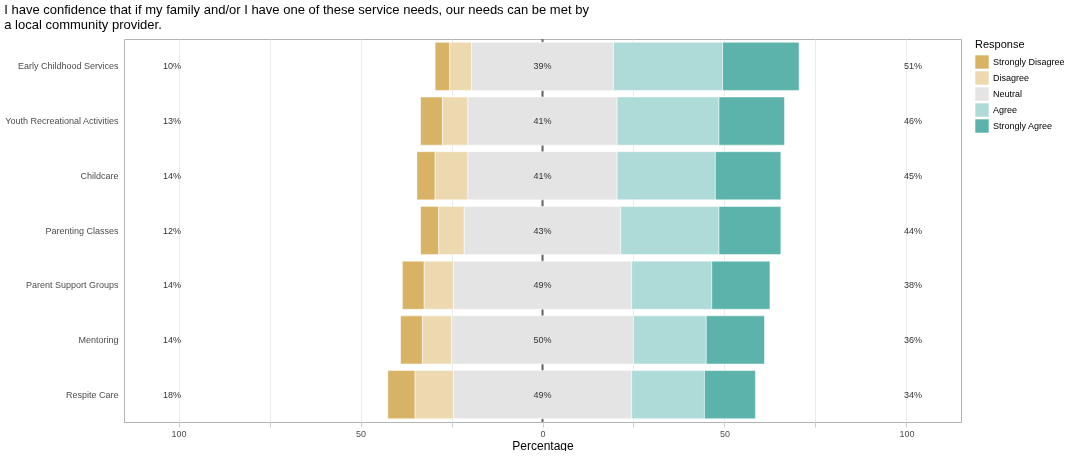 This screenshot has width=1071, height=459. I want to click on y-tick-label: Childcare, so click(99, 175).